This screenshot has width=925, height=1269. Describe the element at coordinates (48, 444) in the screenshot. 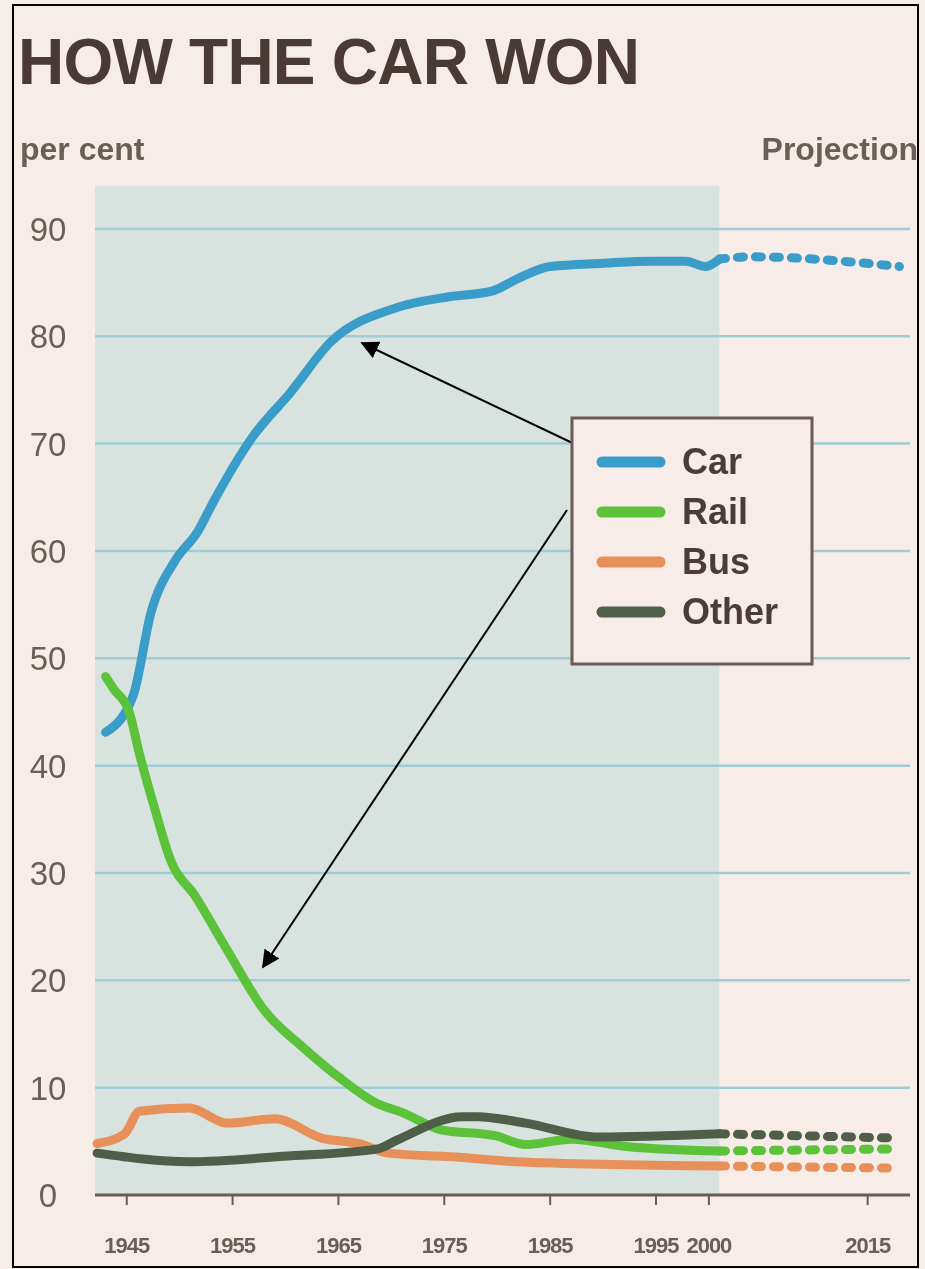

I see `y-tick-label: 70` at that location.